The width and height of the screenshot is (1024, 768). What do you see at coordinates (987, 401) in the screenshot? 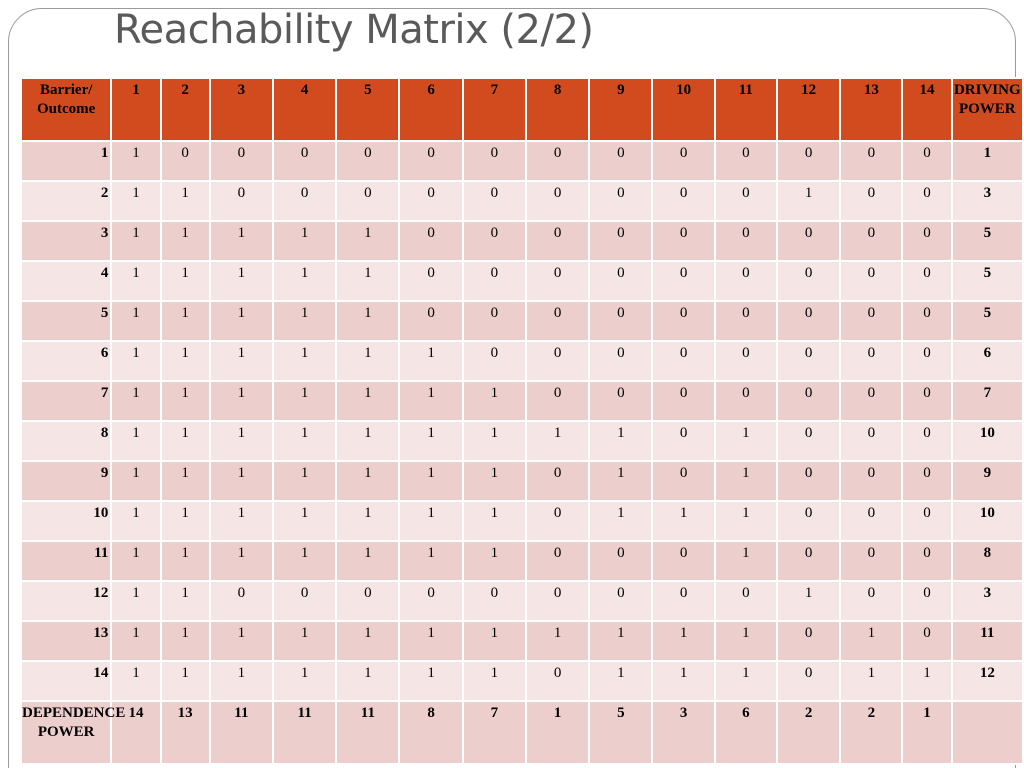
I see `driving-power-value: 7` at bounding box center [987, 401].